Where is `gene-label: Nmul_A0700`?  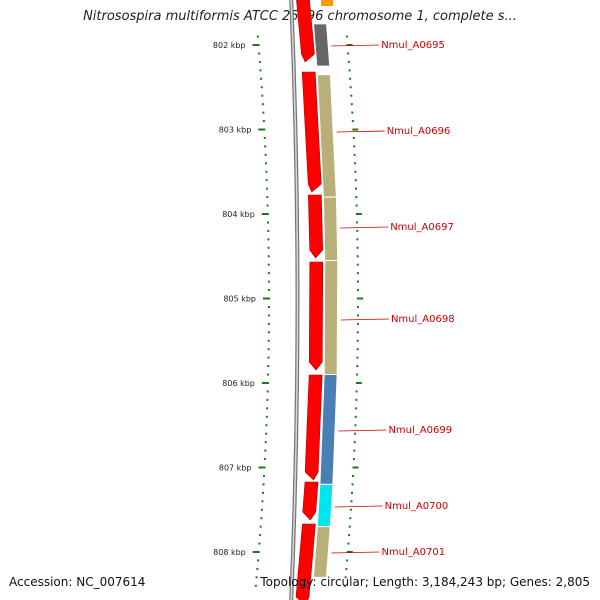
gene-label: Nmul_A0700 is located at coordinates (417, 506).